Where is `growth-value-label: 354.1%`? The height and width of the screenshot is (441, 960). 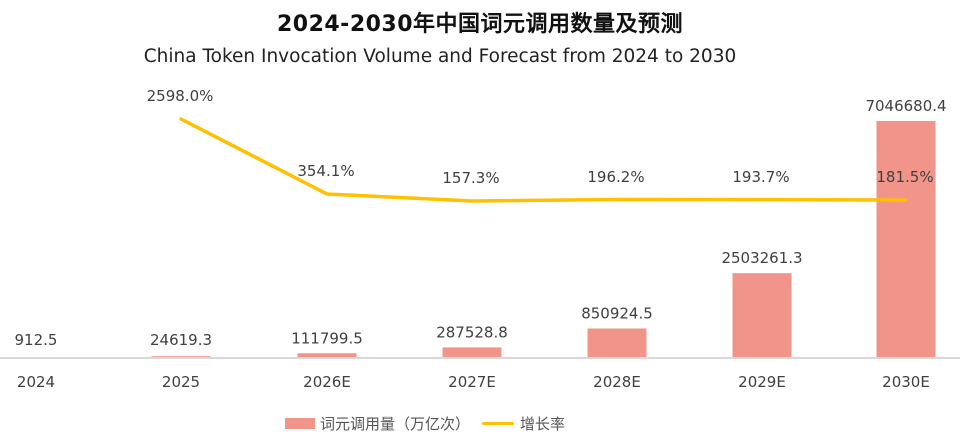 growth-value-label: 354.1% is located at coordinates (325, 171).